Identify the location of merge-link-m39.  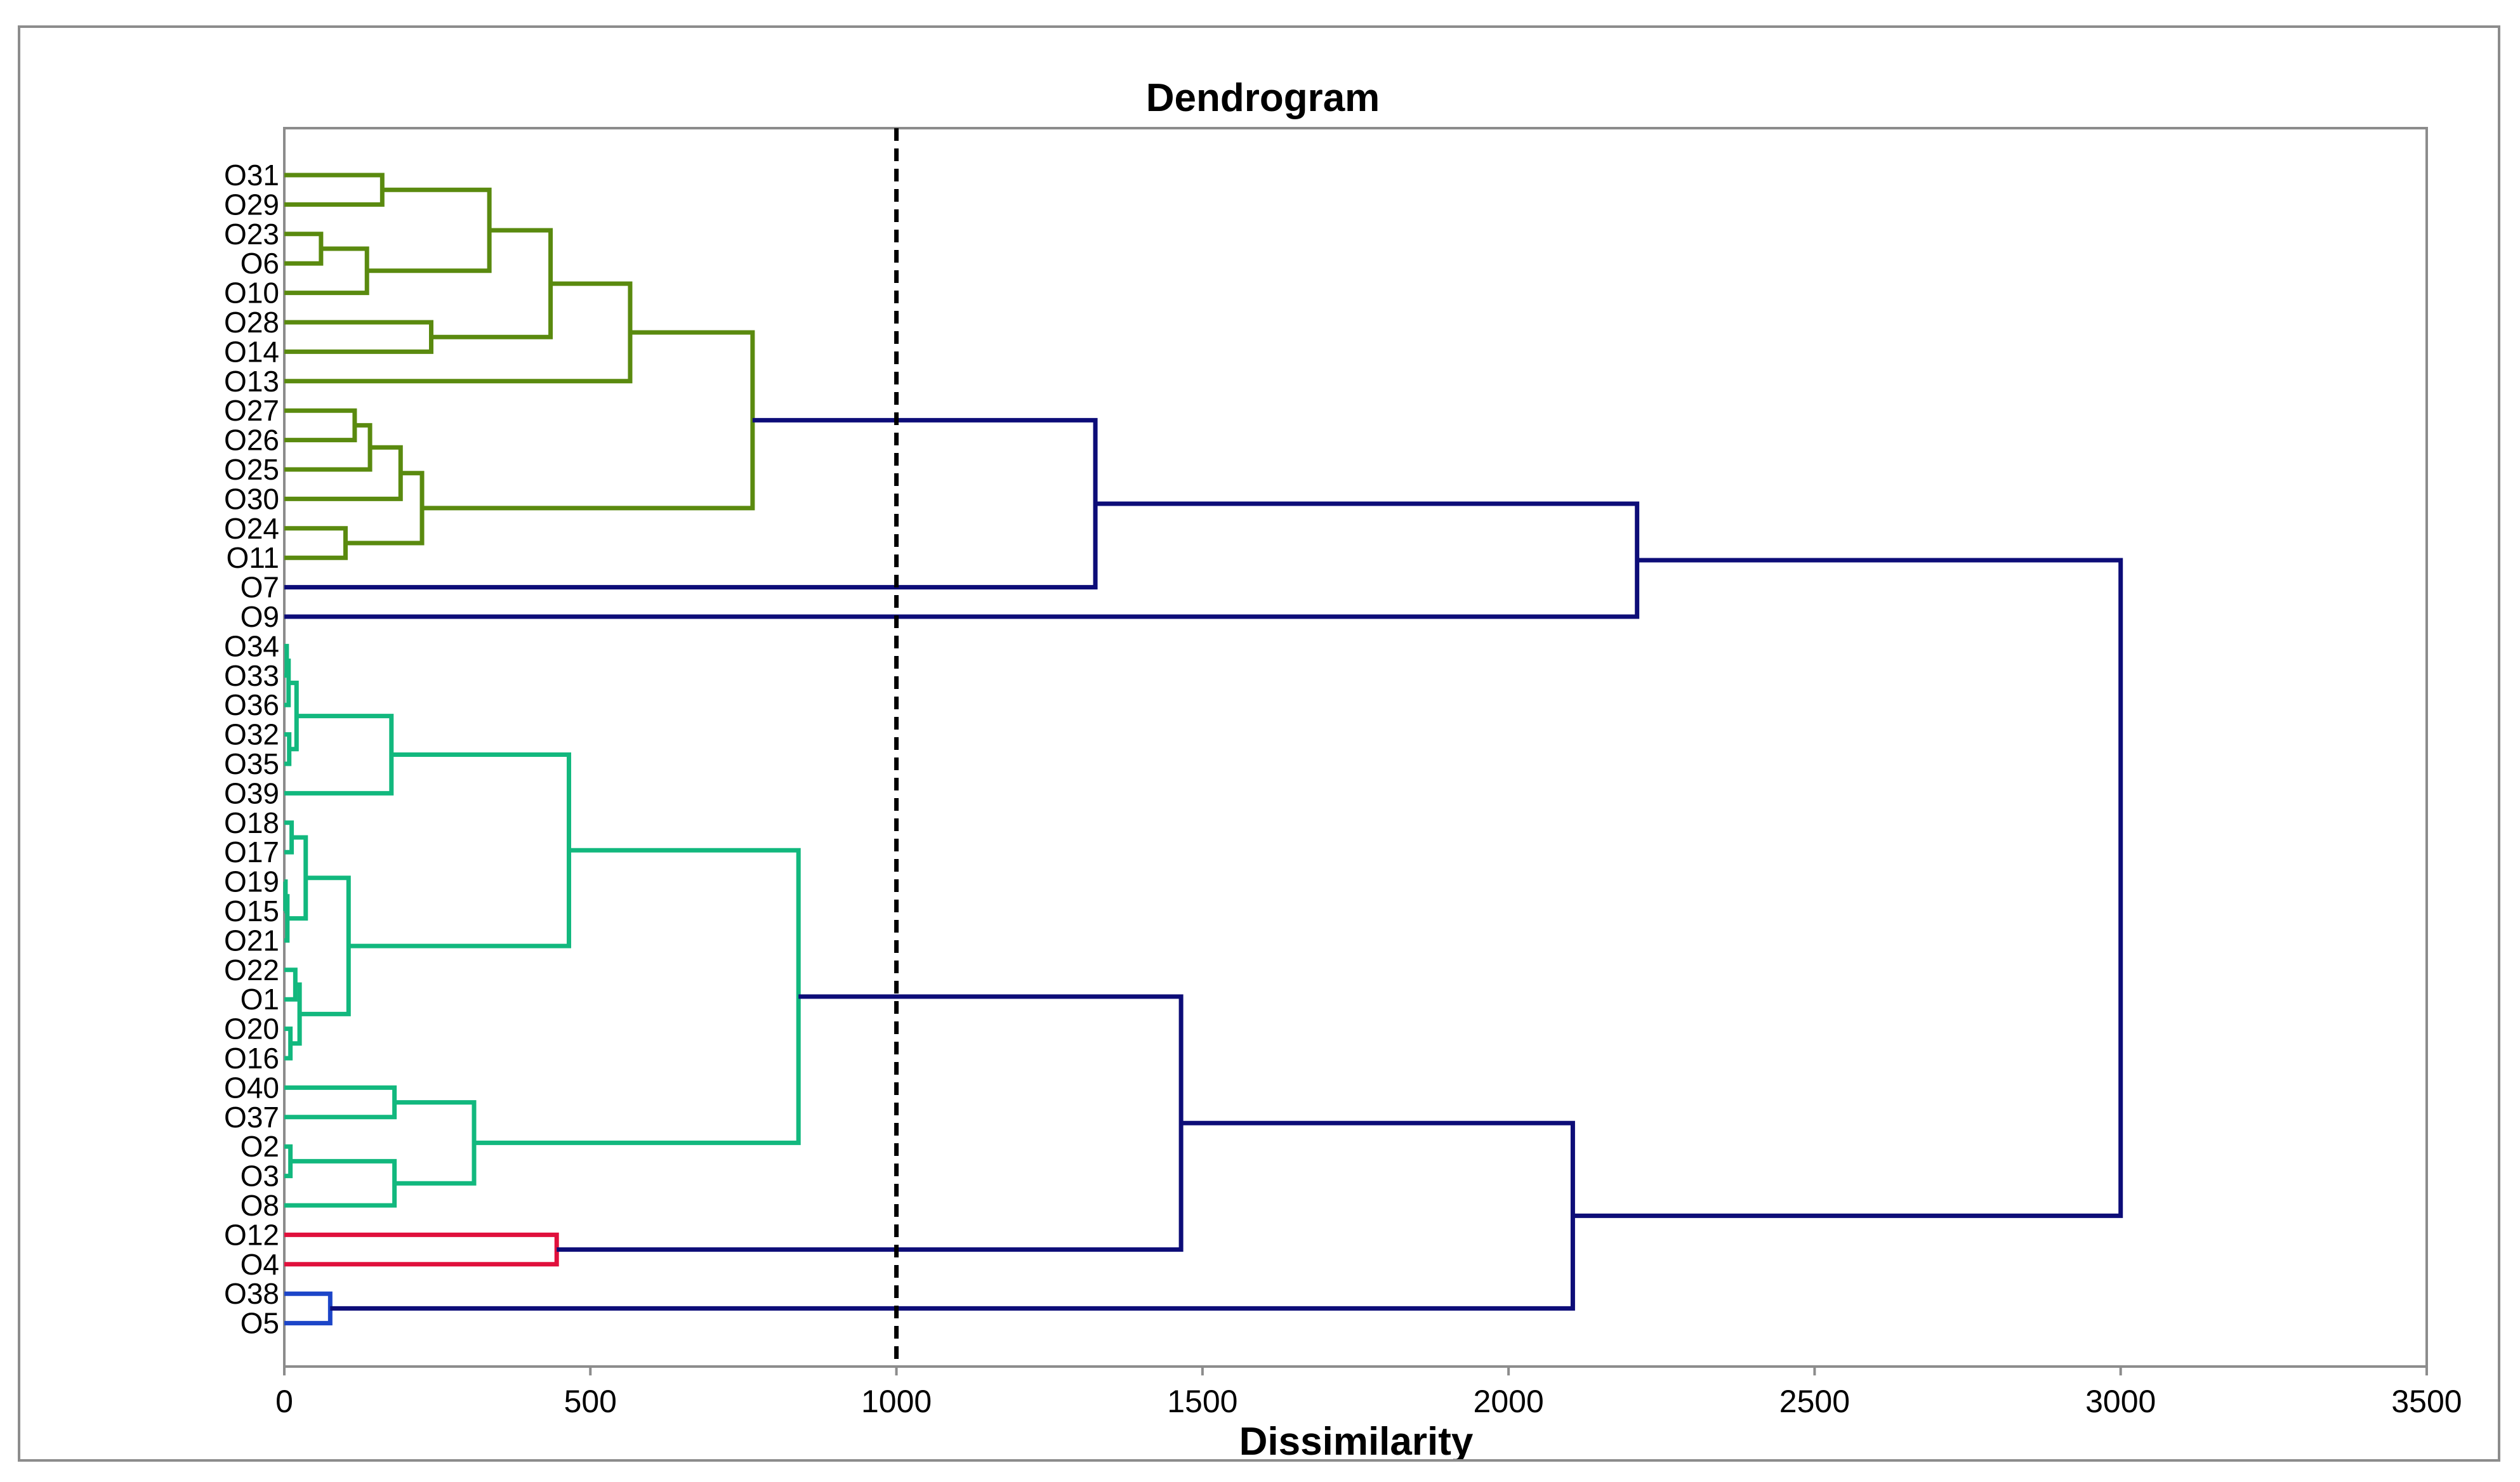
(1848, 888).